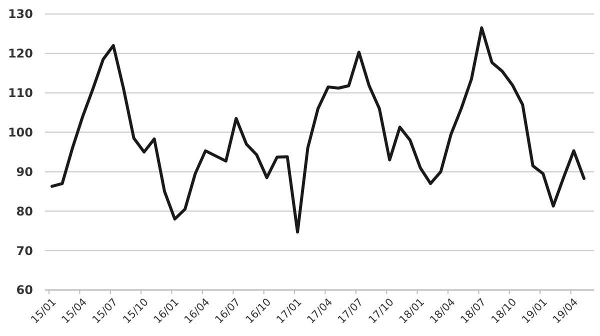 Image resolution: width=600 pixels, height=336 pixels. What do you see at coordinates (24, 171) in the screenshot?
I see `y-tick-label: 90` at bounding box center [24, 171].